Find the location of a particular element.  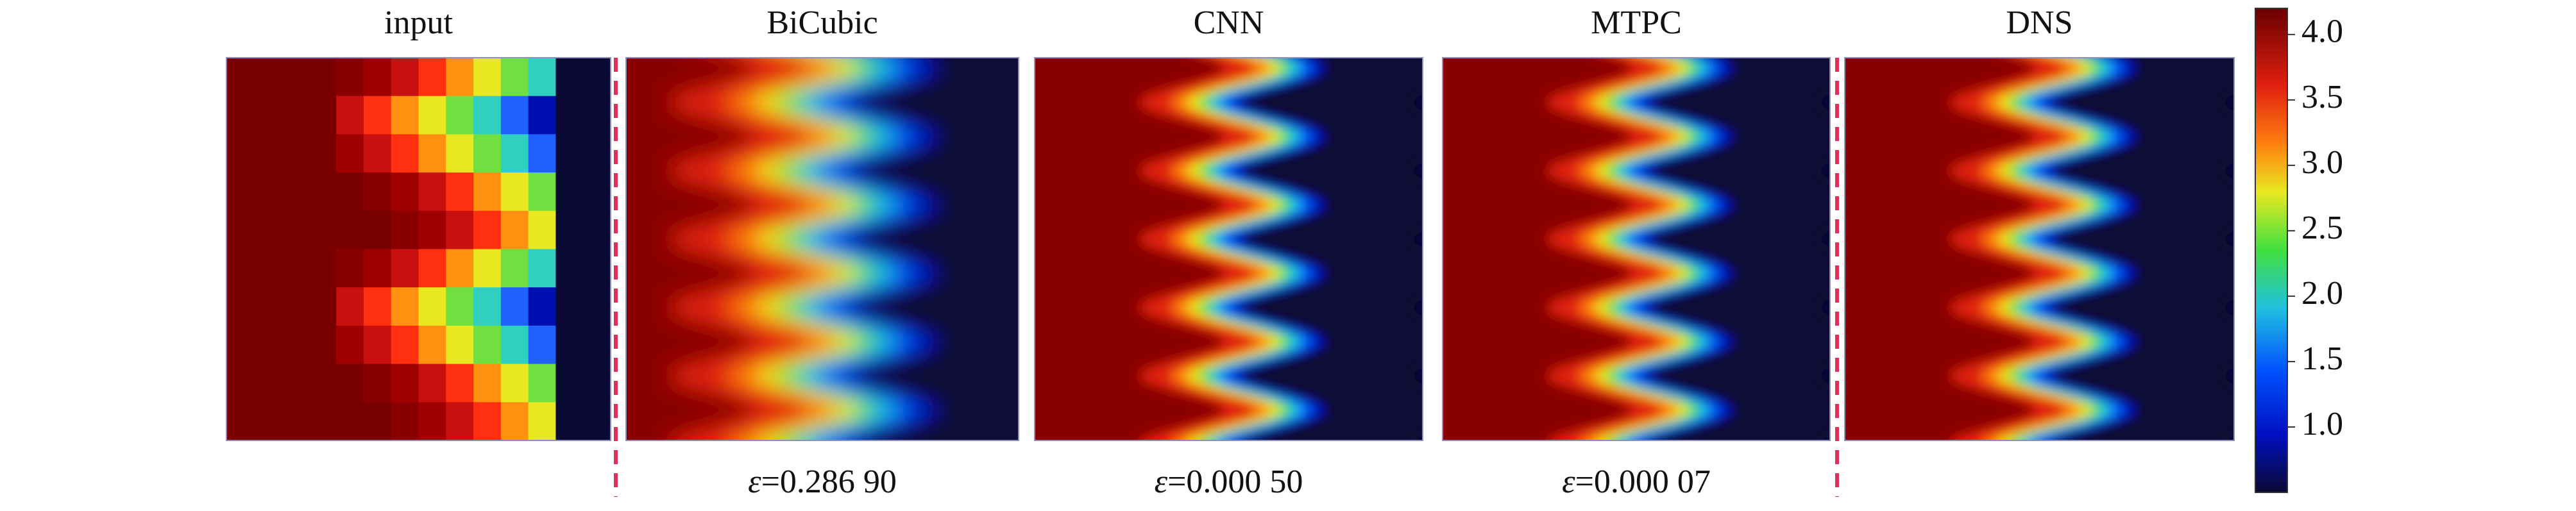

error-value: =0.286 90 is located at coordinates (829, 482).